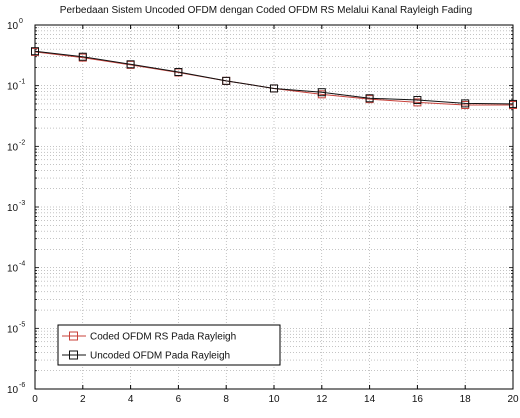  I want to click on y-tick-exponent: -6, so click(22, 385).